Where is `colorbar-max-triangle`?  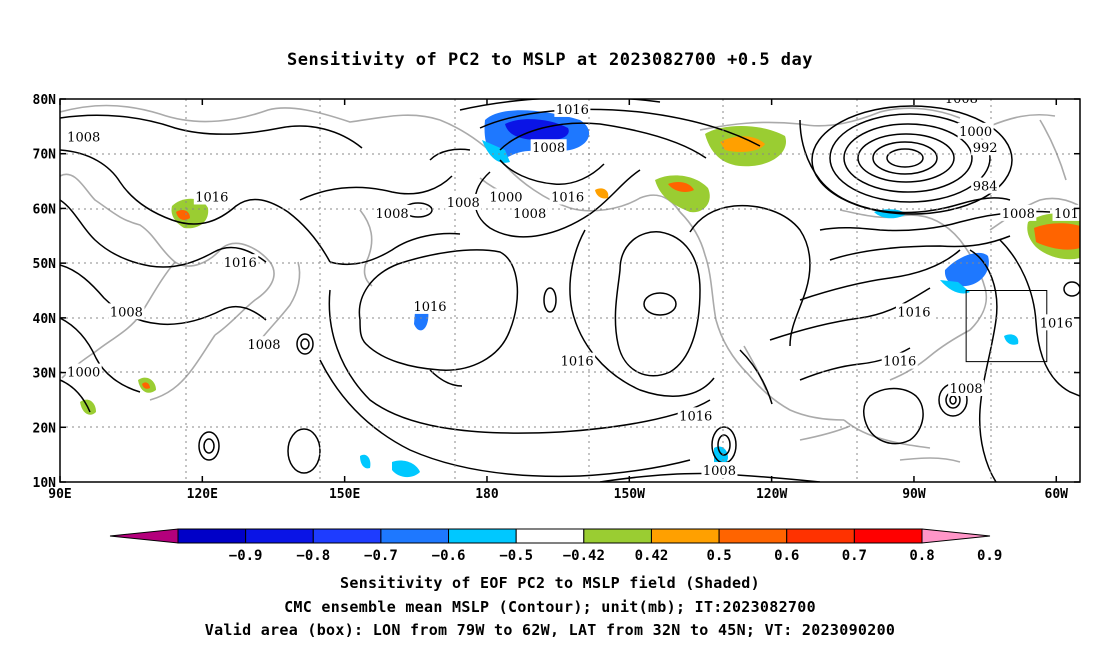
colorbar-max-triangle is located at coordinates (956, 536).